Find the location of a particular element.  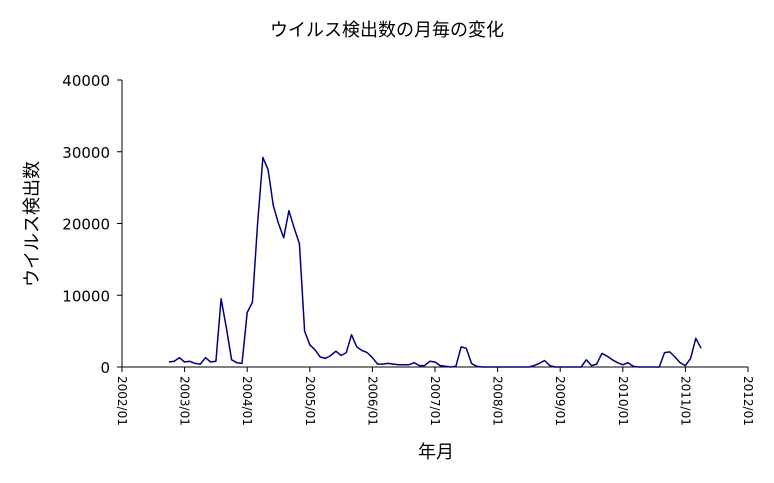

x-tick-label: 2012/01 is located at coordinates (748, 401).